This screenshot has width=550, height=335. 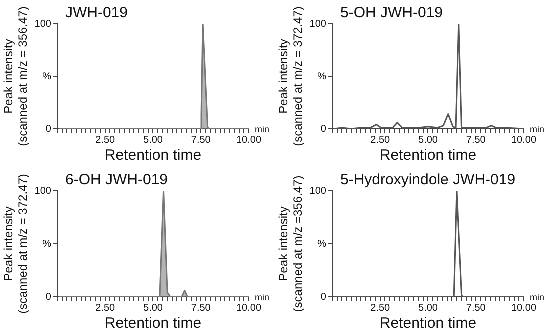 What do you see at coordinates (16, 76) in the screenshot?
I see `y-axis-title: Peak intensity (scanned at m/z = 356.47)` at bounding box center [16, 76].